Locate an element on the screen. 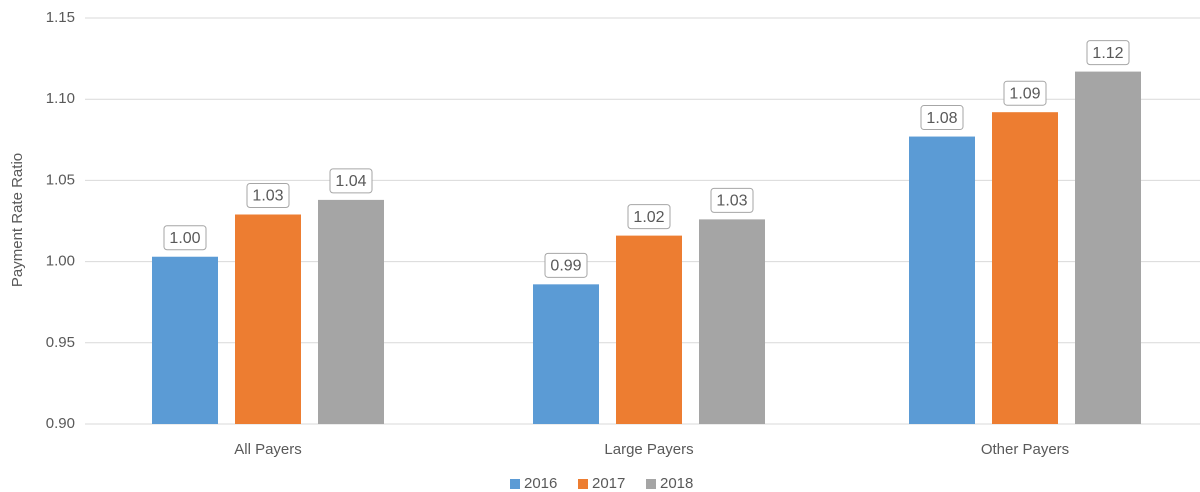  data-label: 0.99 is located at coordinates (565, 266).